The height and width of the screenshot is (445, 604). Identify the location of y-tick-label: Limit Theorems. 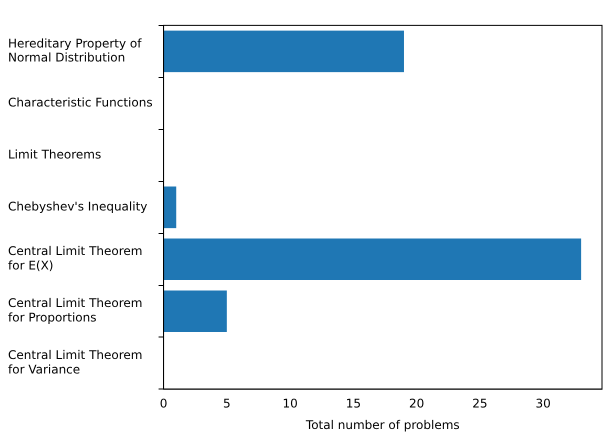
(55, 154).